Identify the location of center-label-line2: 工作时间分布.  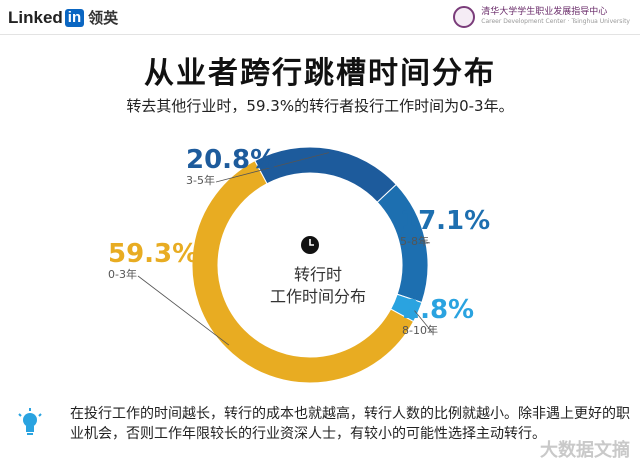
(318, 296).